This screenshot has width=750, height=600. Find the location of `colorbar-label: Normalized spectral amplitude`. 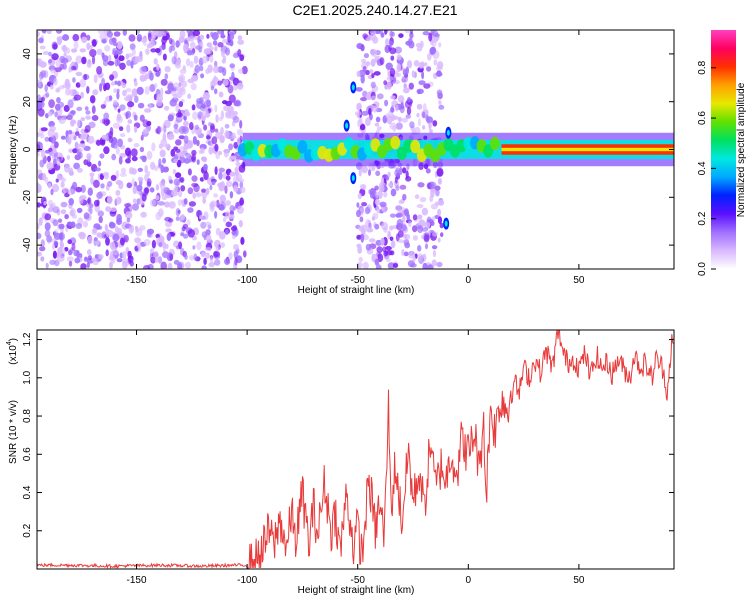

colorbar-label: Normalized spectral amplitude is located at coordinates (741, 149).